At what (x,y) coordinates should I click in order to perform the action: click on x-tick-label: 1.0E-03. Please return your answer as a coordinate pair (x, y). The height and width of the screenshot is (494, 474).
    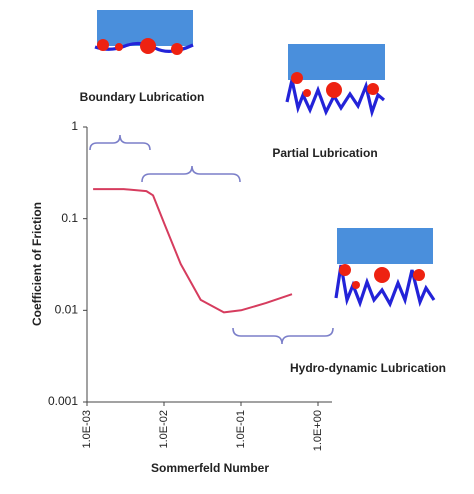
    Looking at the image, I should click on (87, 429).